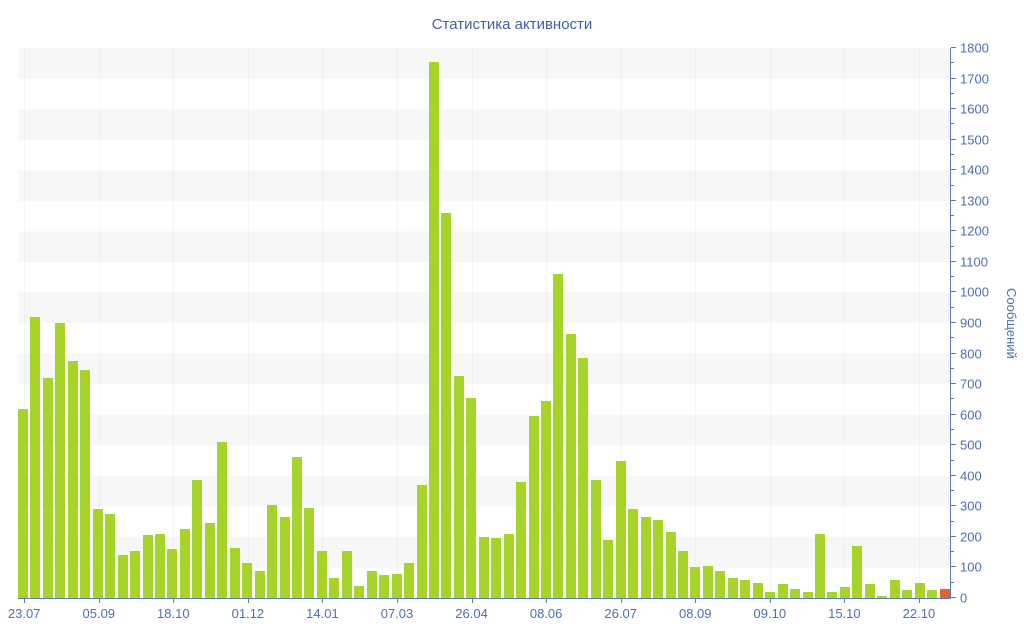 This screenshot has height=640, width=1024. Describe the element at coordinates (974, 262) in the screenshot. I see `y-axis-tick-label: 1100` at that location.